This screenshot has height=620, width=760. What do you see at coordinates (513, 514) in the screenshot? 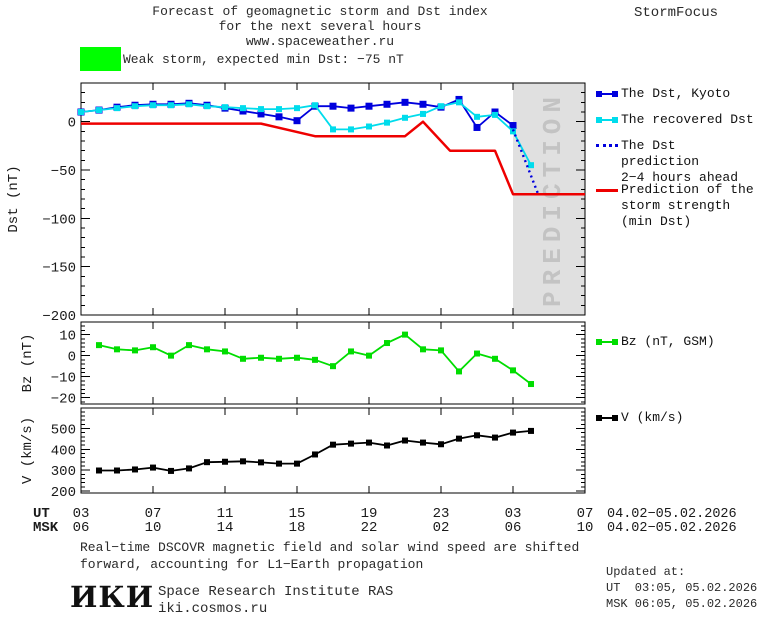
I see `x-tick-ut-6: 03` at bounding box center [513, 514].